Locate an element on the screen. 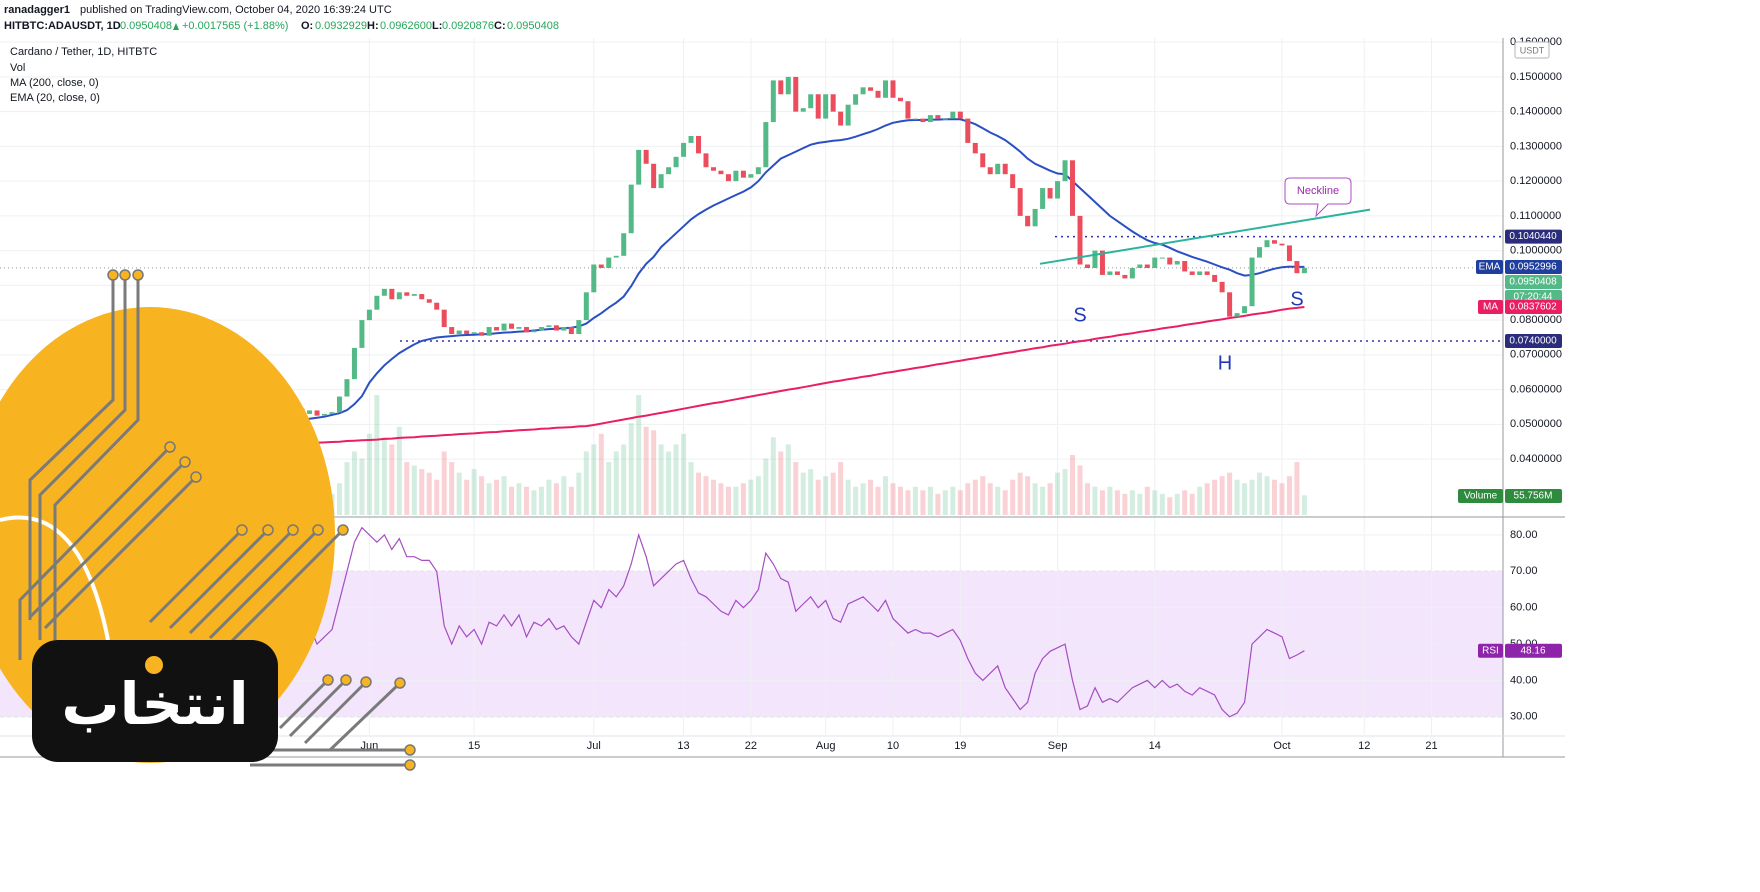  rsi-label-tag is located at coordinates (1490, 650).